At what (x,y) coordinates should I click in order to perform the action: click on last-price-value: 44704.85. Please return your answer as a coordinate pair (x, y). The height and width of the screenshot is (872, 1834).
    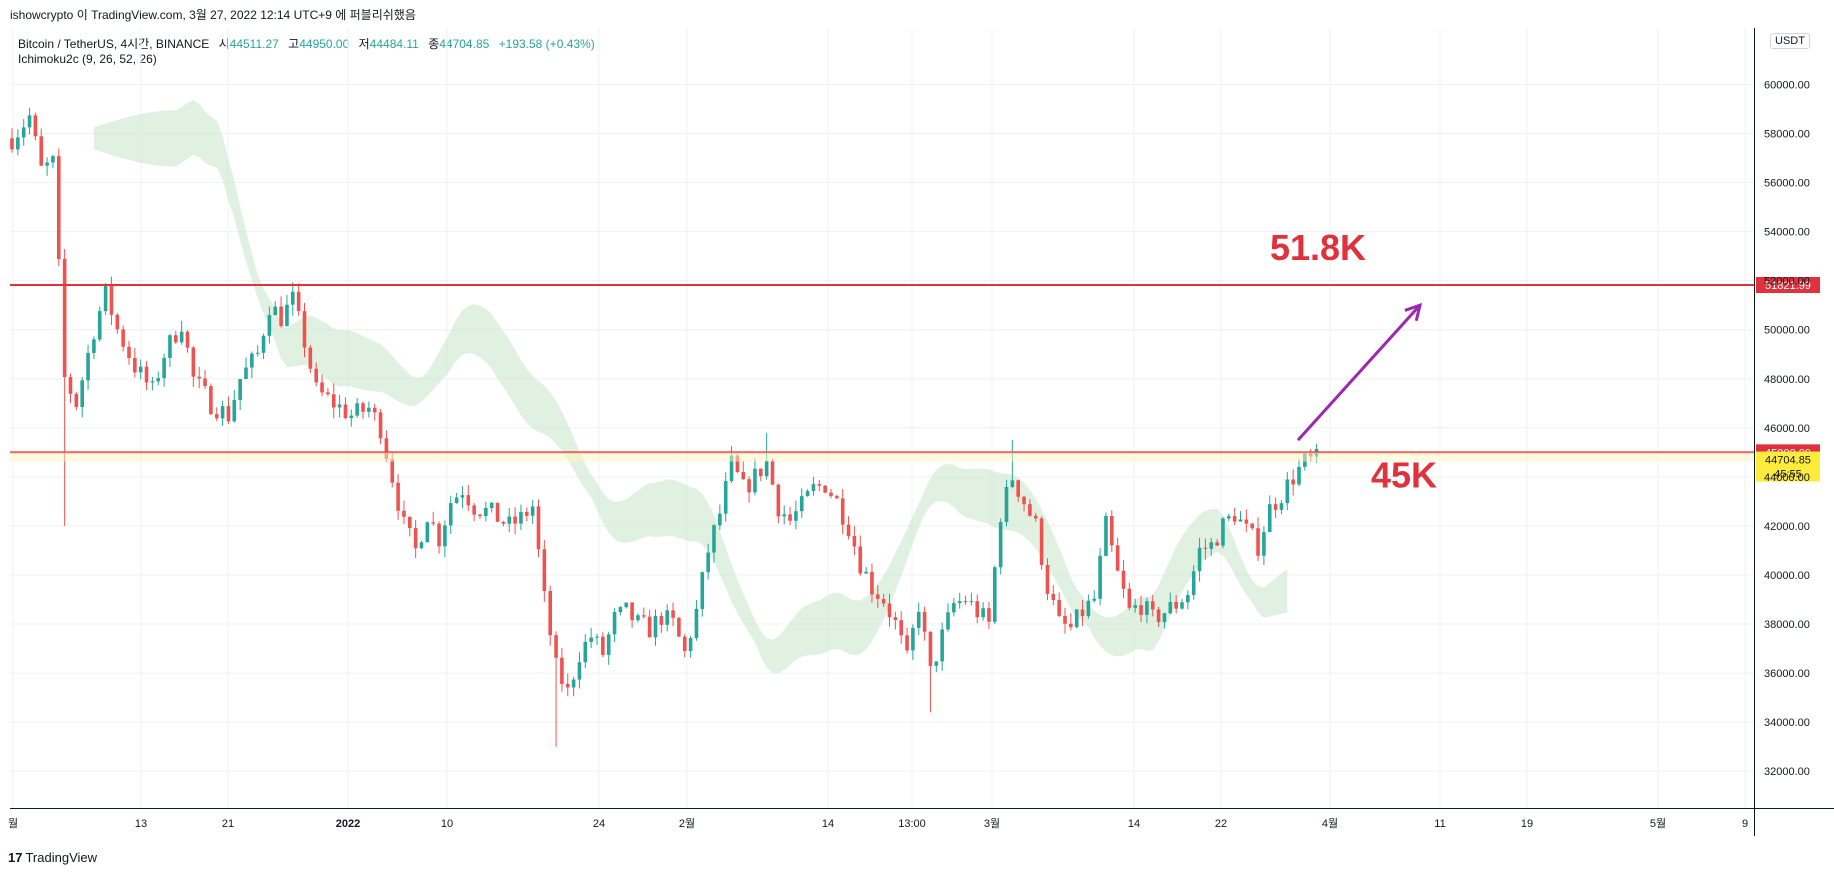
    Looking at the image, I should click on (1788, 461).